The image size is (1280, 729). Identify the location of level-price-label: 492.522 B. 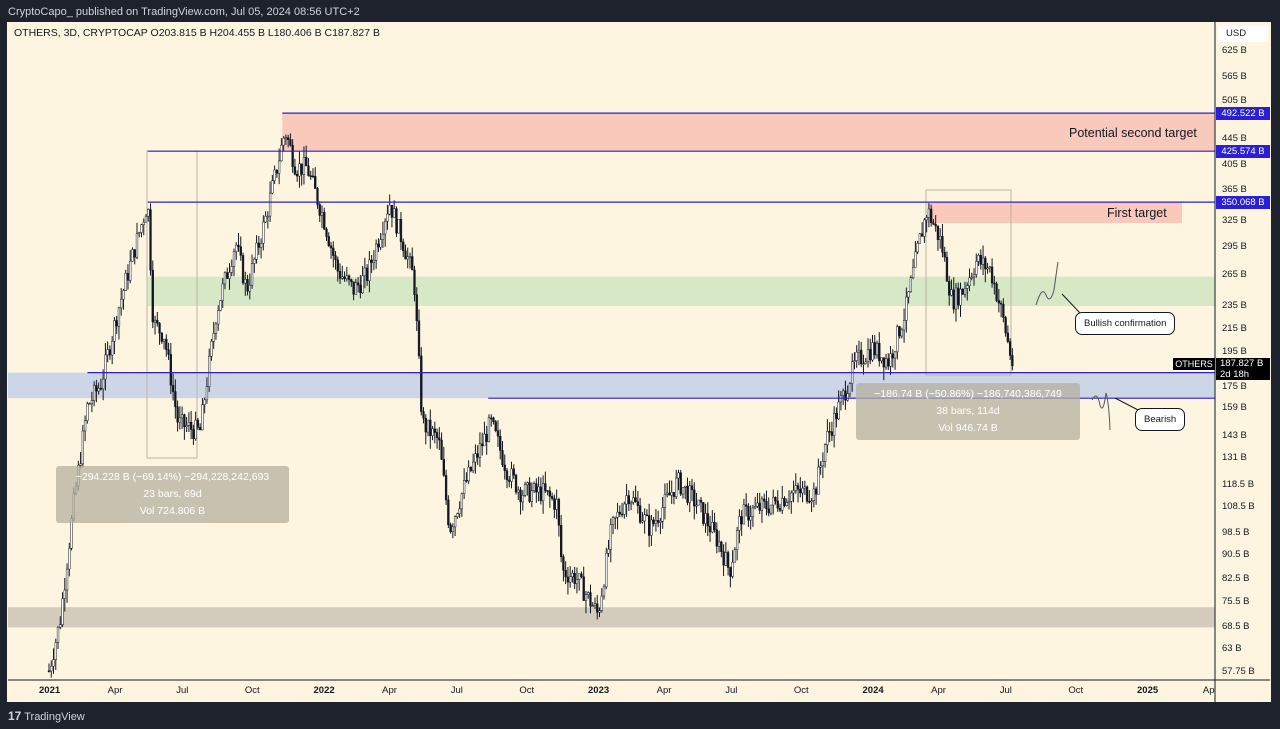
(1243, 114).